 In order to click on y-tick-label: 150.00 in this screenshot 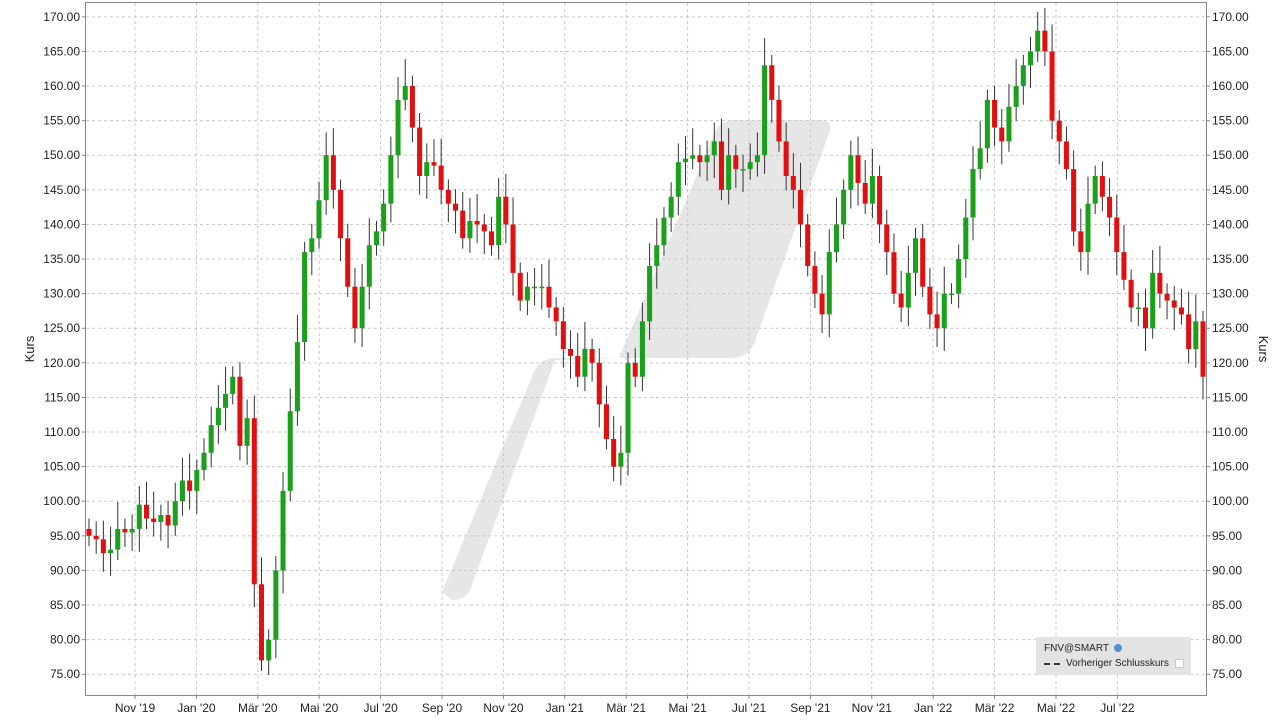, I will do `click(61, 155)`.